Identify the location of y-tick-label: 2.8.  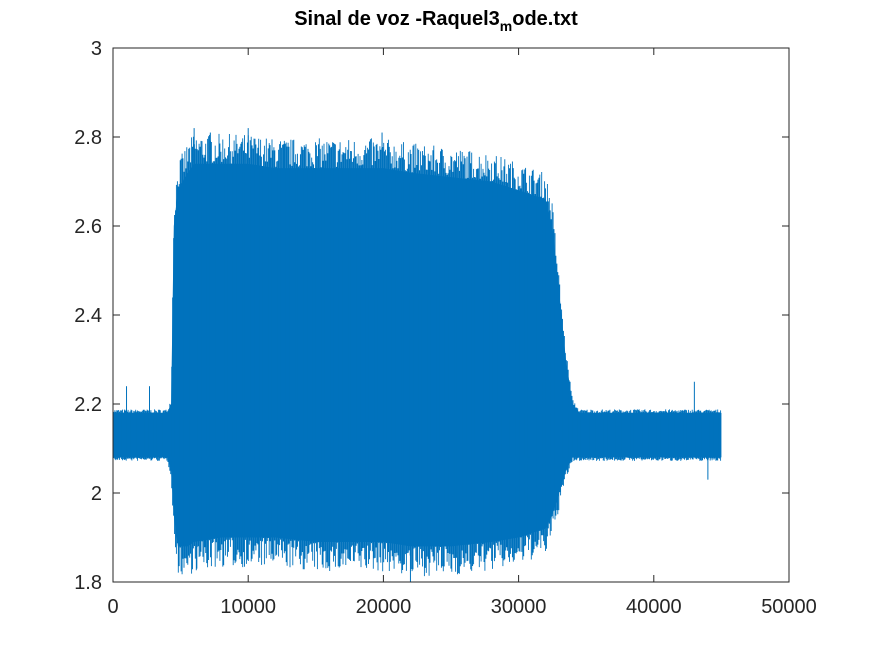
(88, 138).